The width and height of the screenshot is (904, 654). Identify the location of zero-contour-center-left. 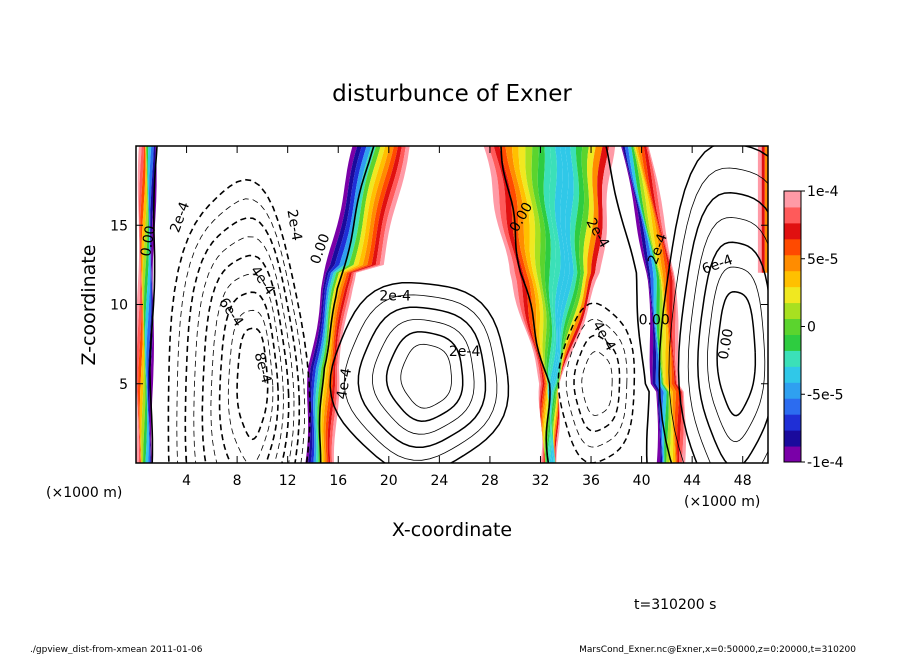
(525, 304).